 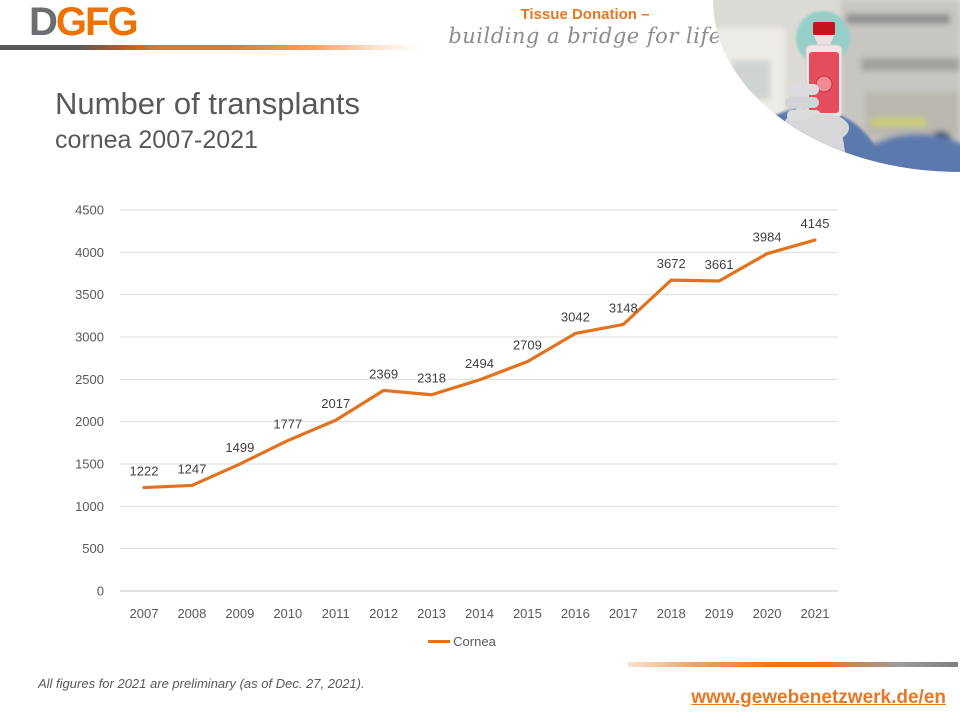 What do you see at coordinates (89, 506) in the screenshot?
I see `y-tick-label: 1000` at bounding box center [89, 506].